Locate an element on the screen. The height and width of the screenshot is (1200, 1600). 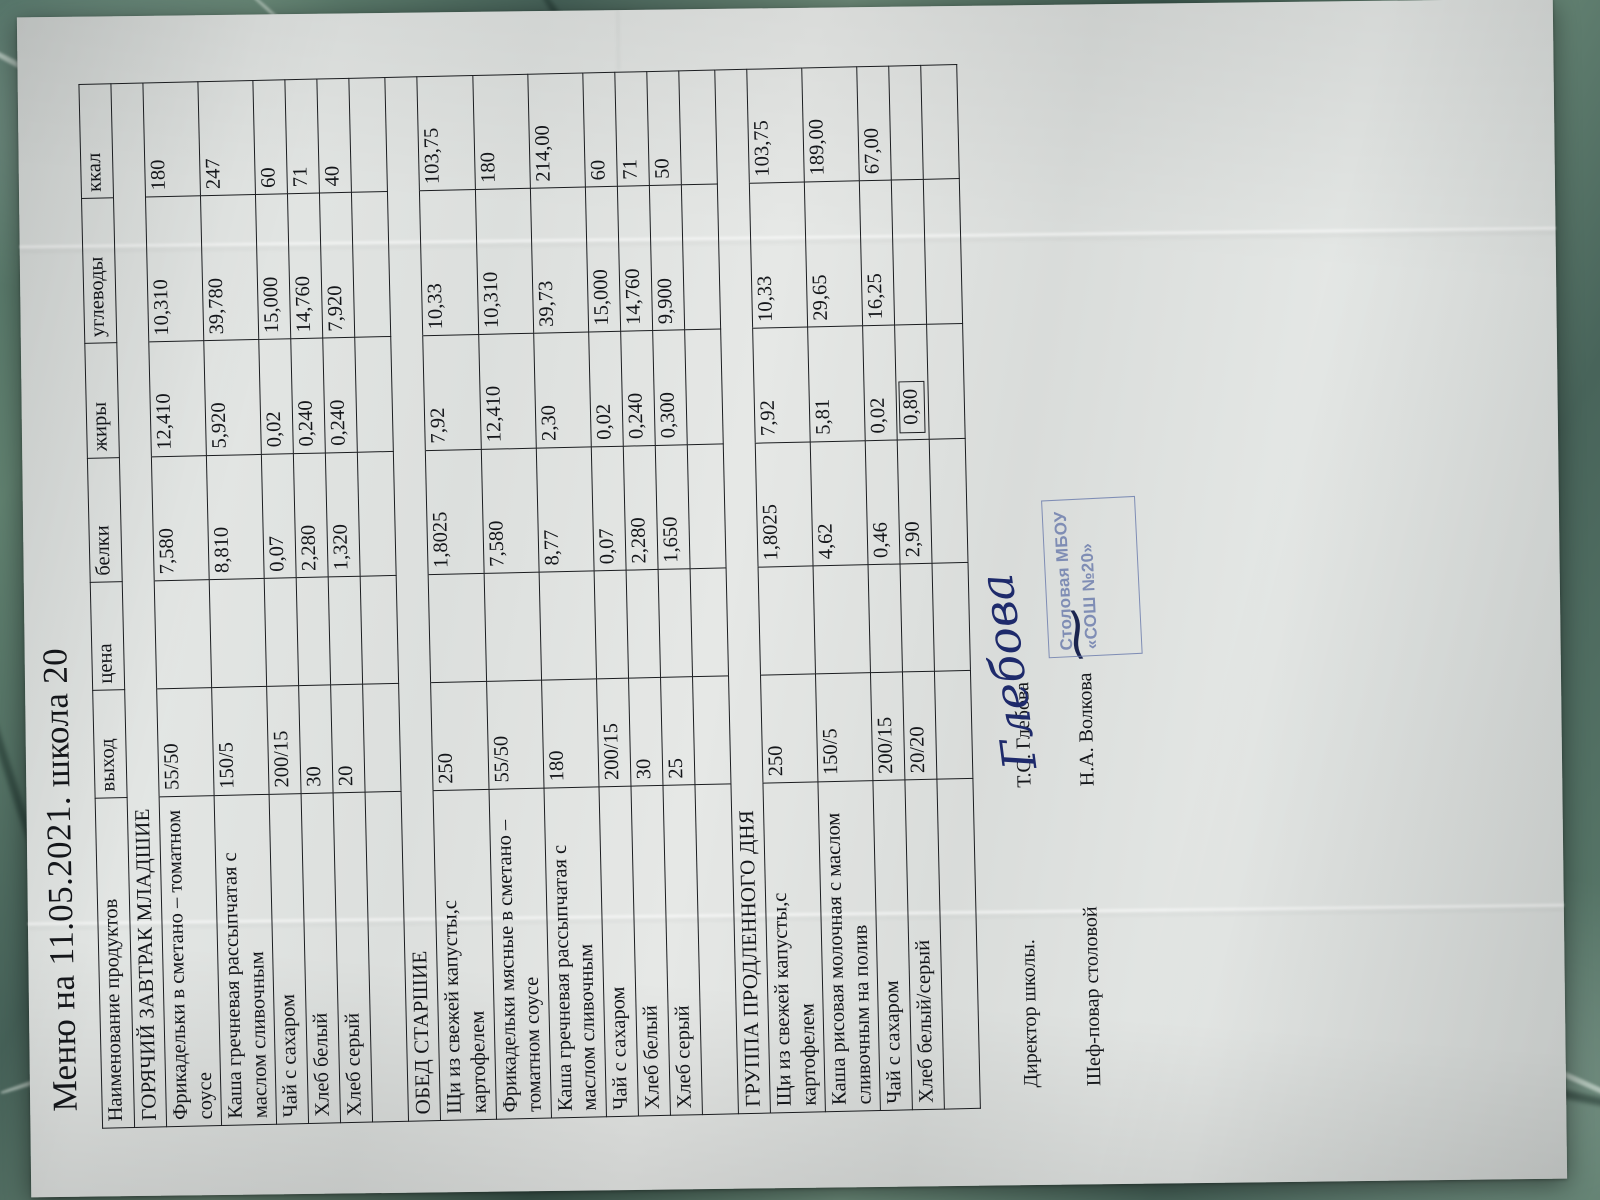
col-header-belki: белки is located at coordinates (105, 520).